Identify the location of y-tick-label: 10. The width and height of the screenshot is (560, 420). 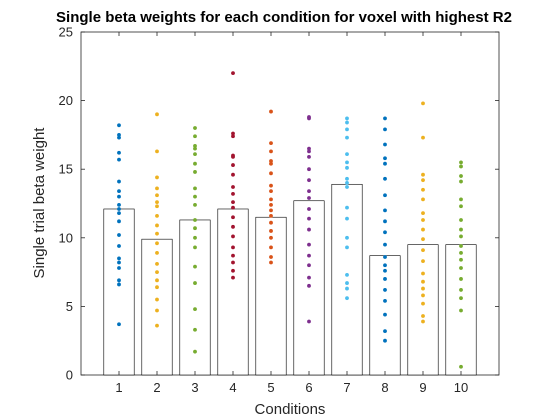
(66, 237).